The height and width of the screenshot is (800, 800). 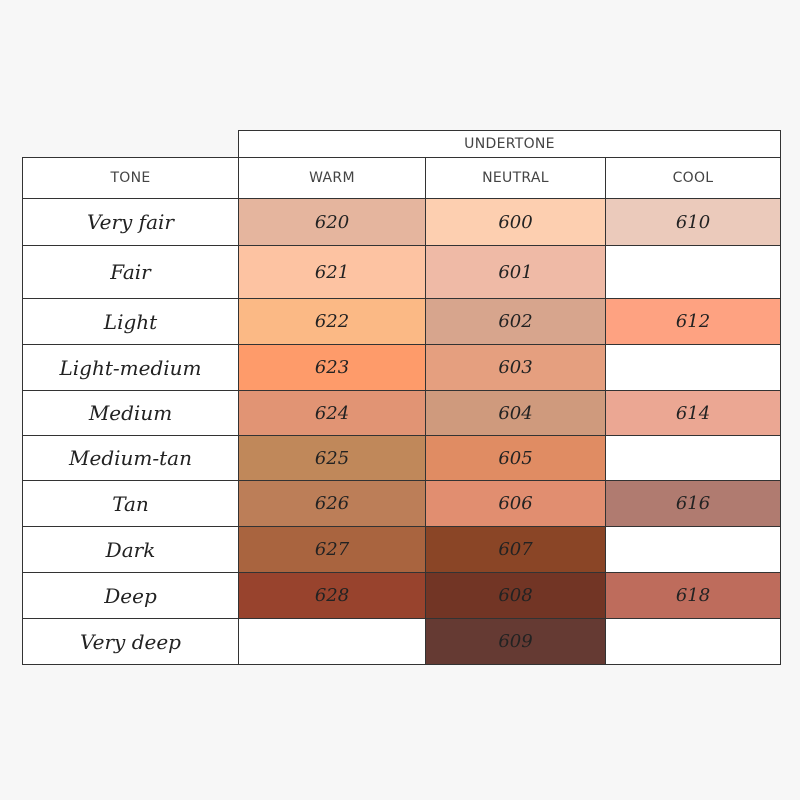 I want to click on tone-label: Fair, so click(x=130, y=272).